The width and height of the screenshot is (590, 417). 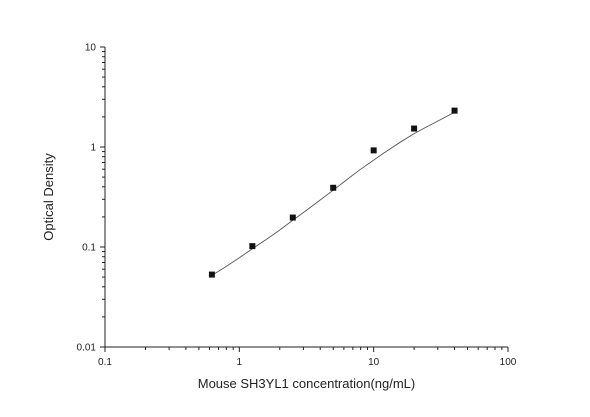 What do you see at coordinates (307, 357) in the screenshot?
I see `x-axis: 0.1 1 10 100` at bounding box center [307, 357].